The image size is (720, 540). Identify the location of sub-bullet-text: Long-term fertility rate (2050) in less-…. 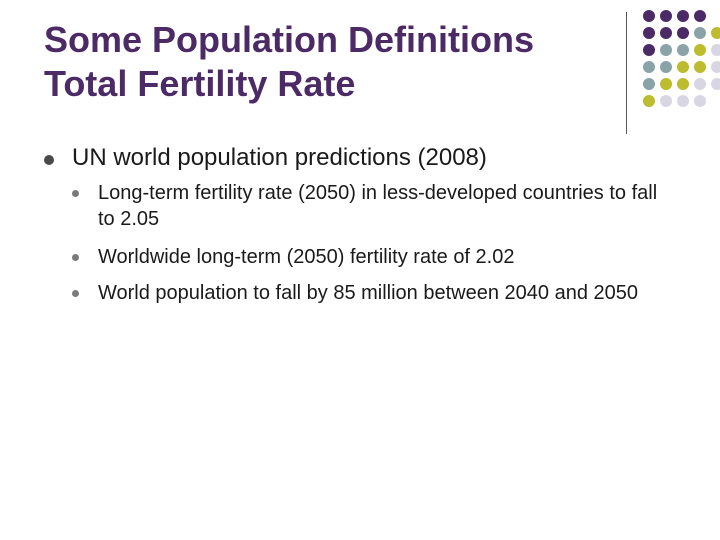
(378, 206).